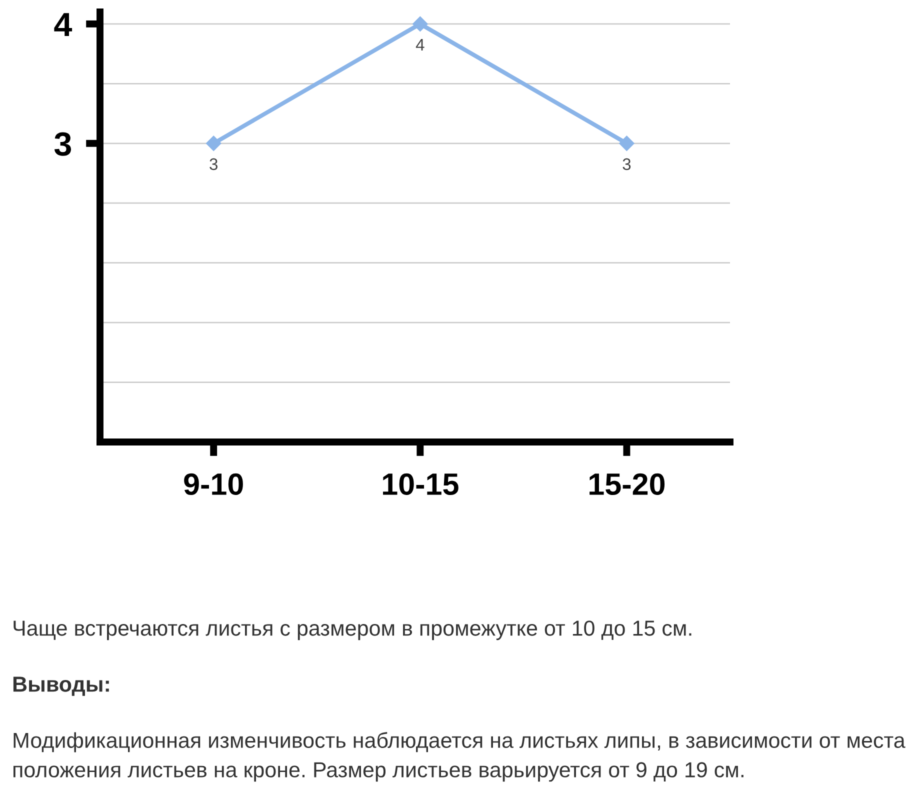 Image resolution: width=918 pixels, height=794 pixels. What do you see at coordinates (420, 44) in the screenshot?
I see `data-label: 4` at bounding box center [420, 44].